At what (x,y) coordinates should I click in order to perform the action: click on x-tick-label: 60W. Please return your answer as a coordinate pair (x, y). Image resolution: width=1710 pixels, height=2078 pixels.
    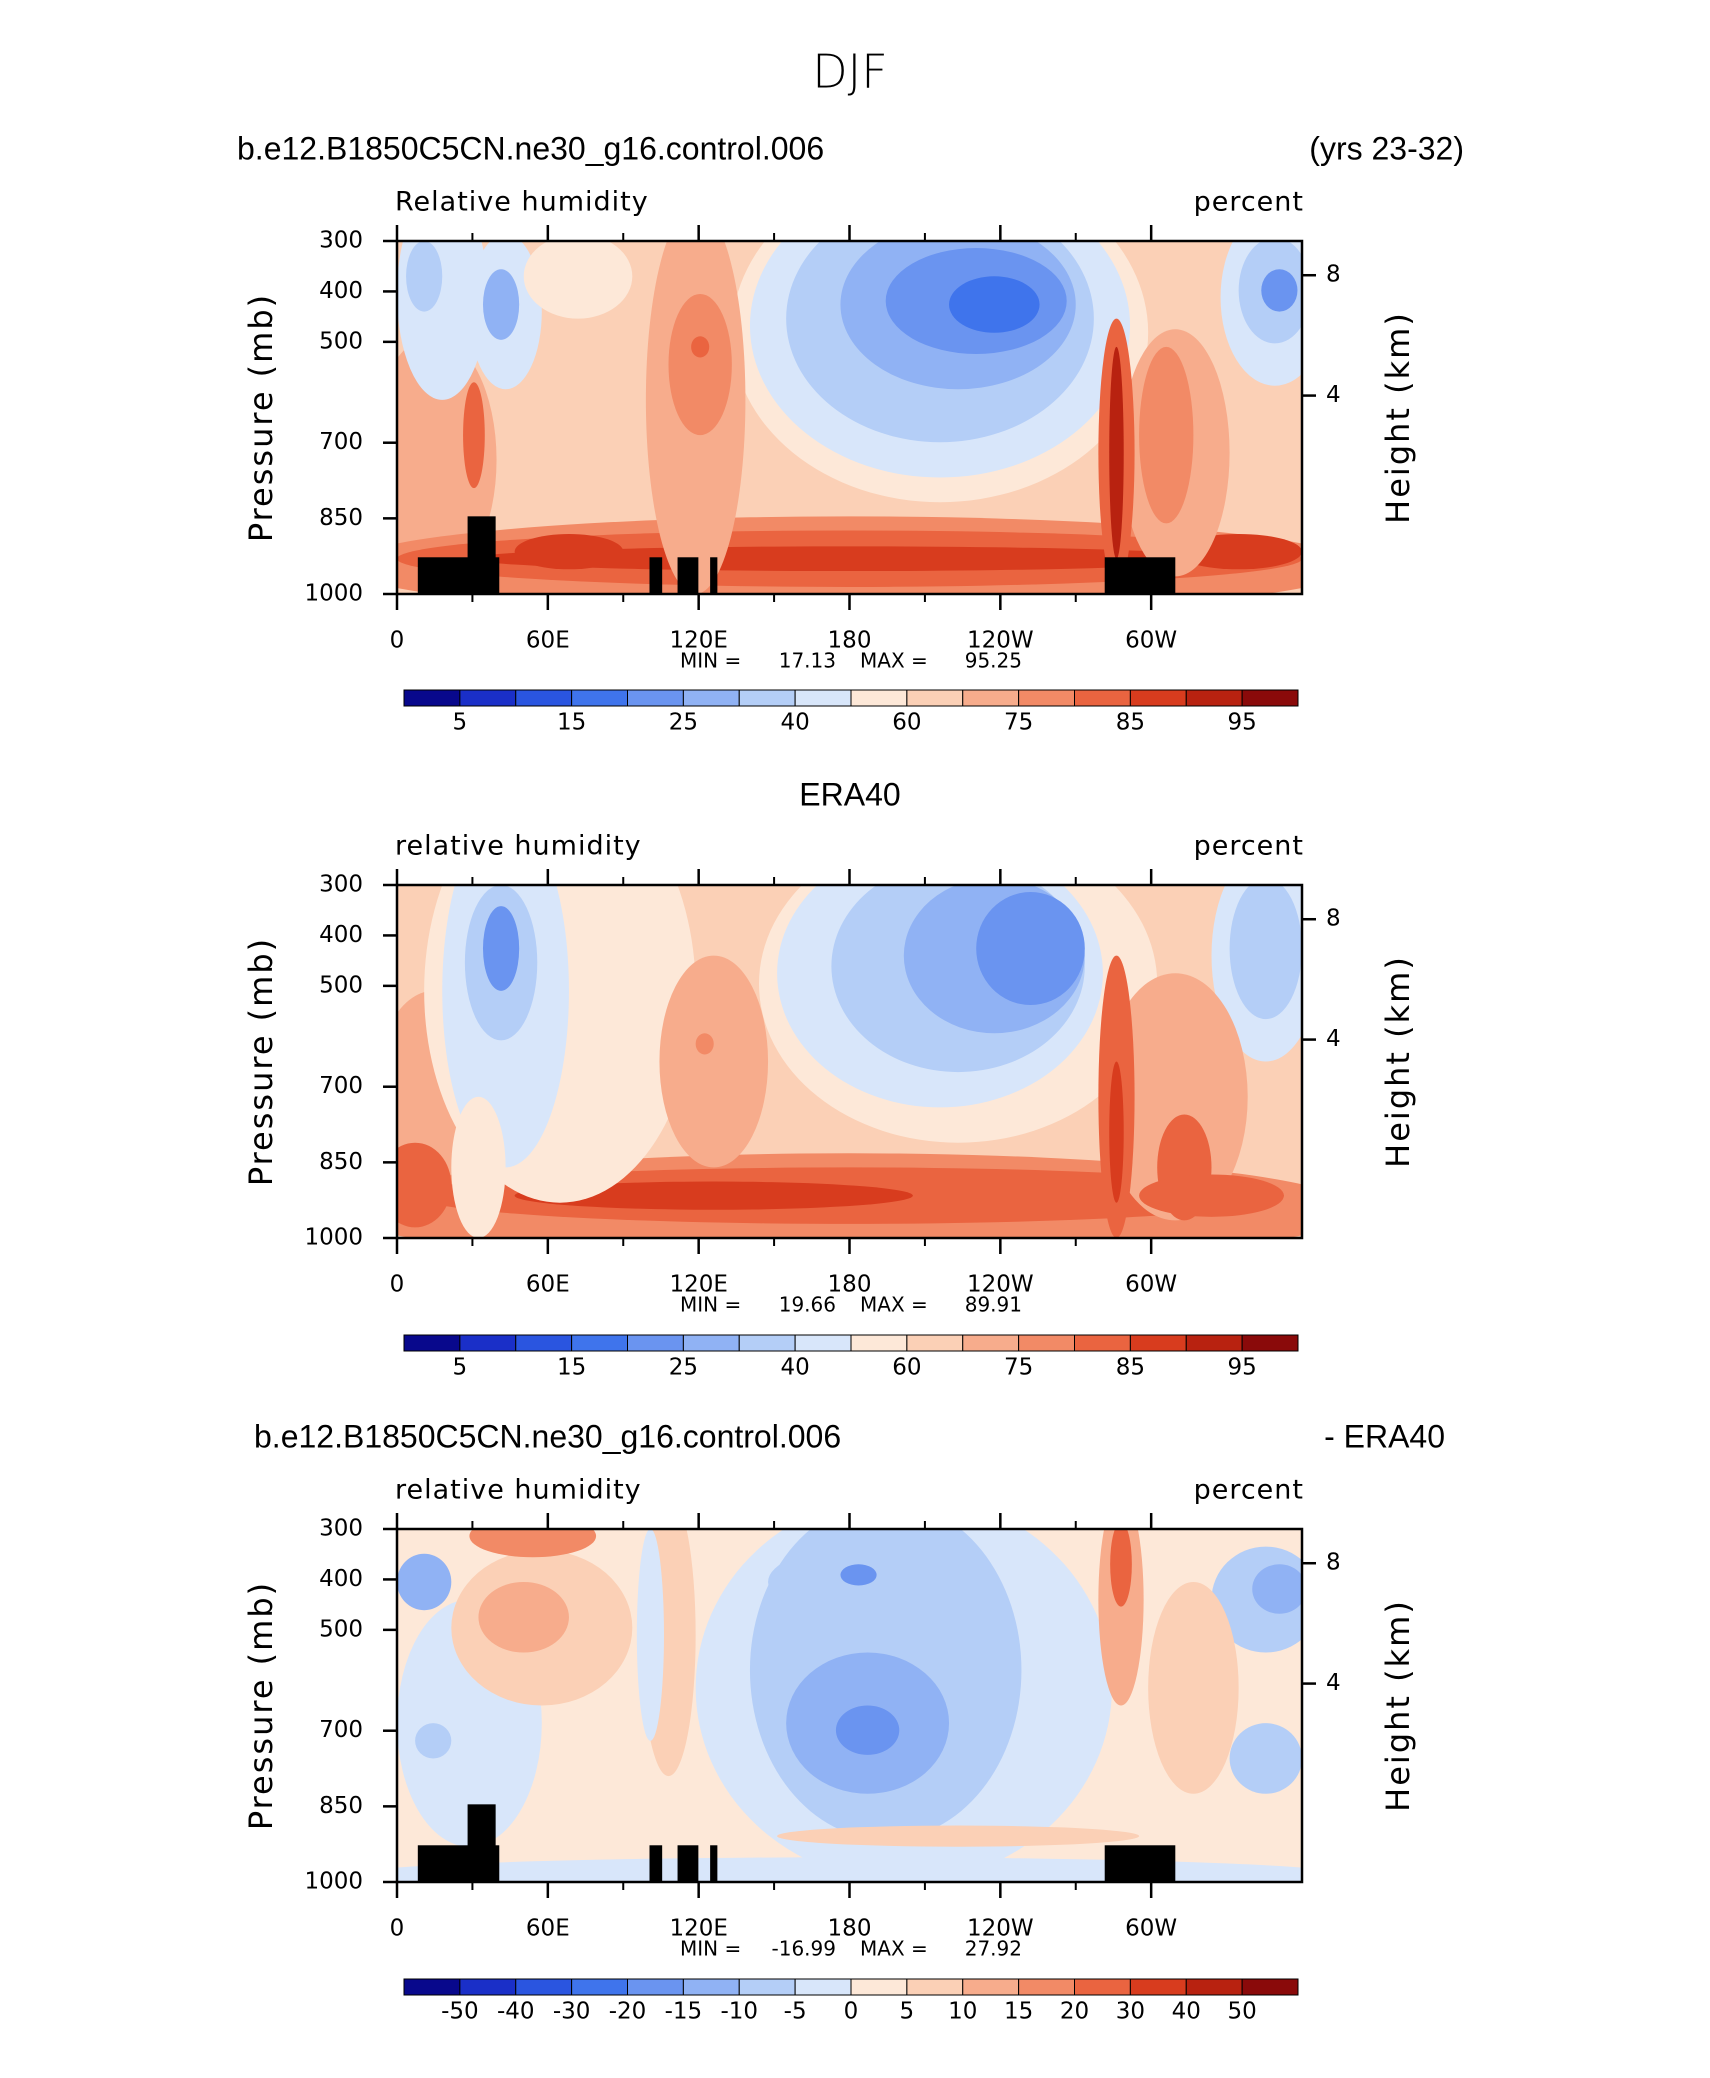
    Looking at the image, I should click on (1151, 1929).